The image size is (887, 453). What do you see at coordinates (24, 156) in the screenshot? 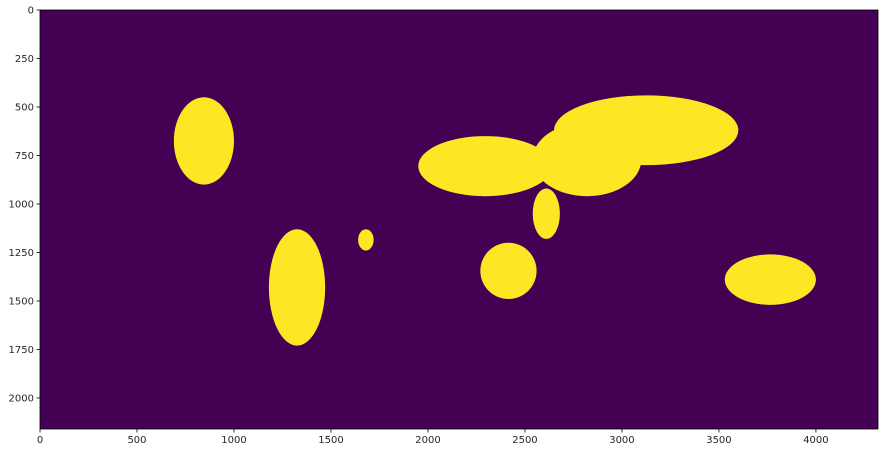
I see `y-tick-label: 750` at bounding box center [24, 156].